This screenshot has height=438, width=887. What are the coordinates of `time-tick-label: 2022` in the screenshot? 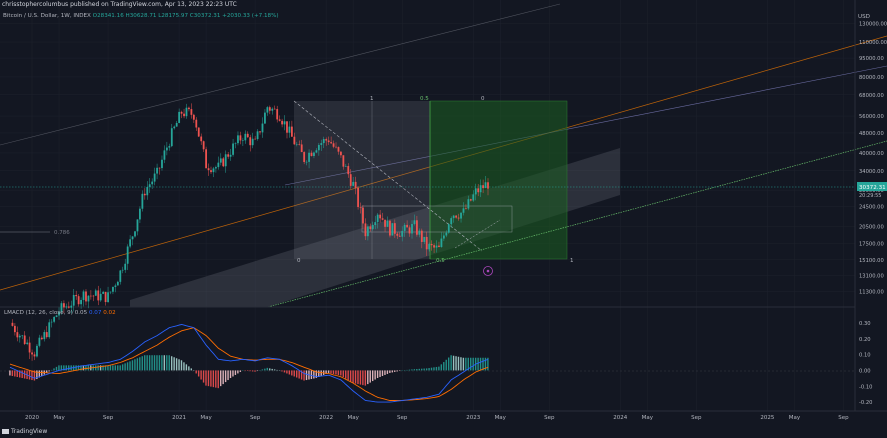 It's located at (326, 418).